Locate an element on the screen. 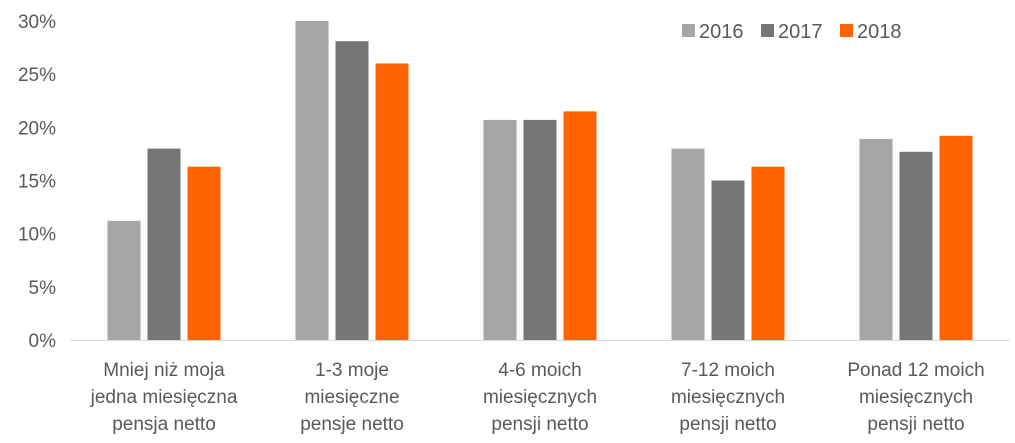 This screenshot has height=443, width=1015. category-label-line: 7-12 moich is located at coordinates (728, 370).